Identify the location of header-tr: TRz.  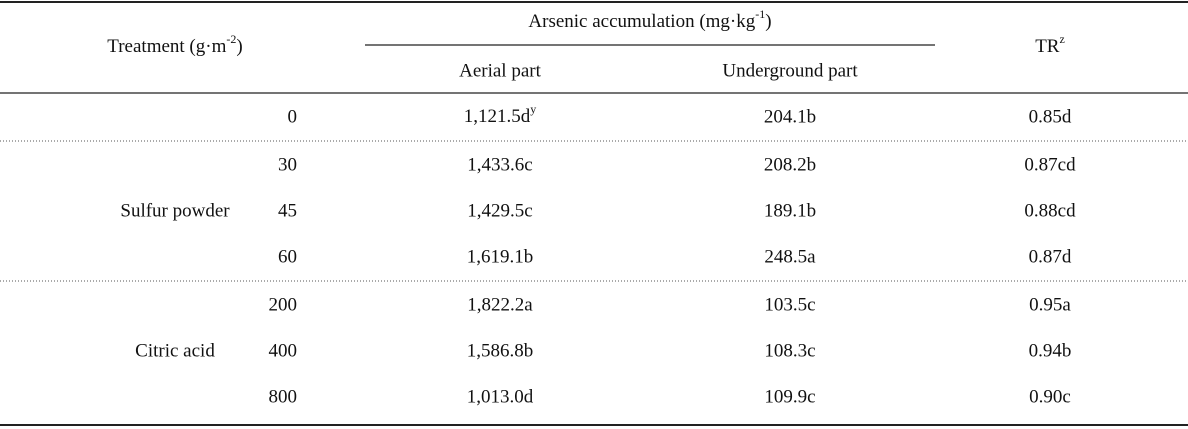
(1050, 45).